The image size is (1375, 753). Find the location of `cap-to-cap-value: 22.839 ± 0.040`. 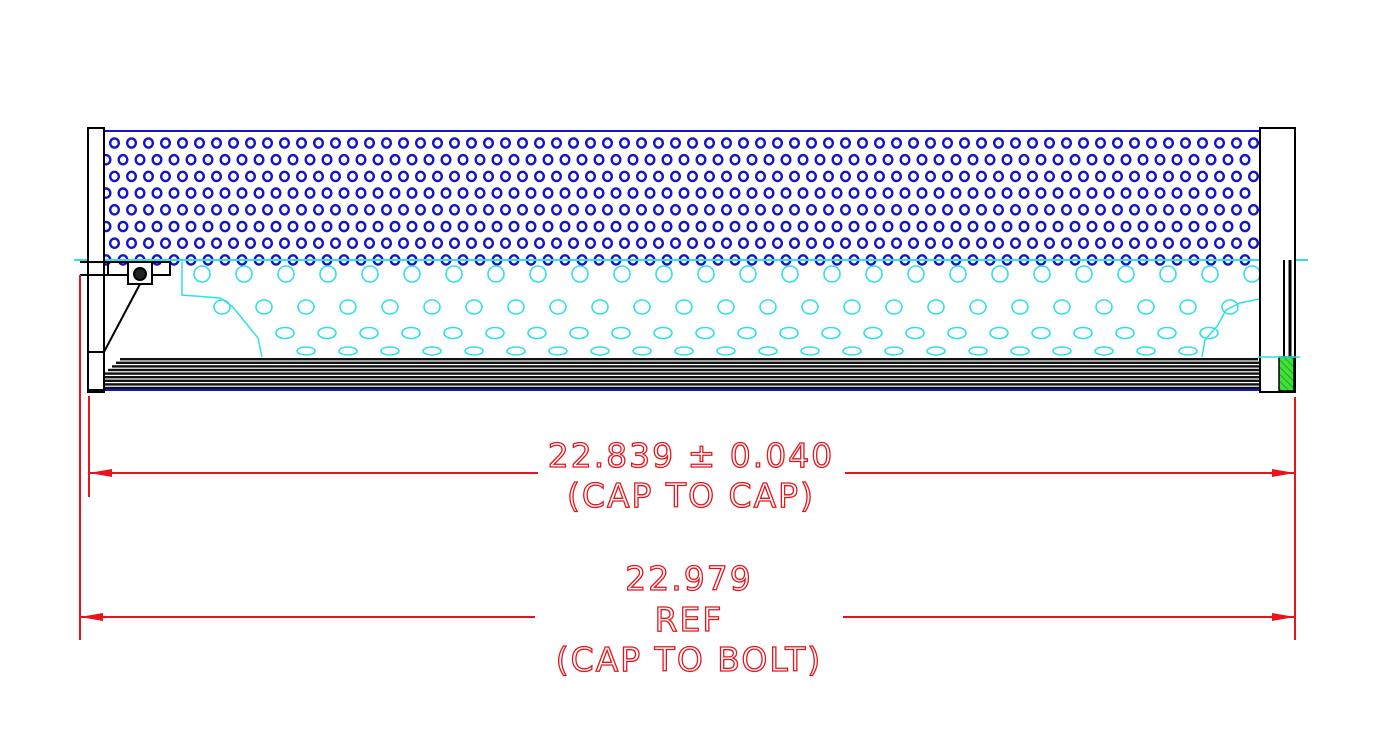

cap-to-cap-value: 22.839 ± 0.040 is located at coordinates (691, 455).